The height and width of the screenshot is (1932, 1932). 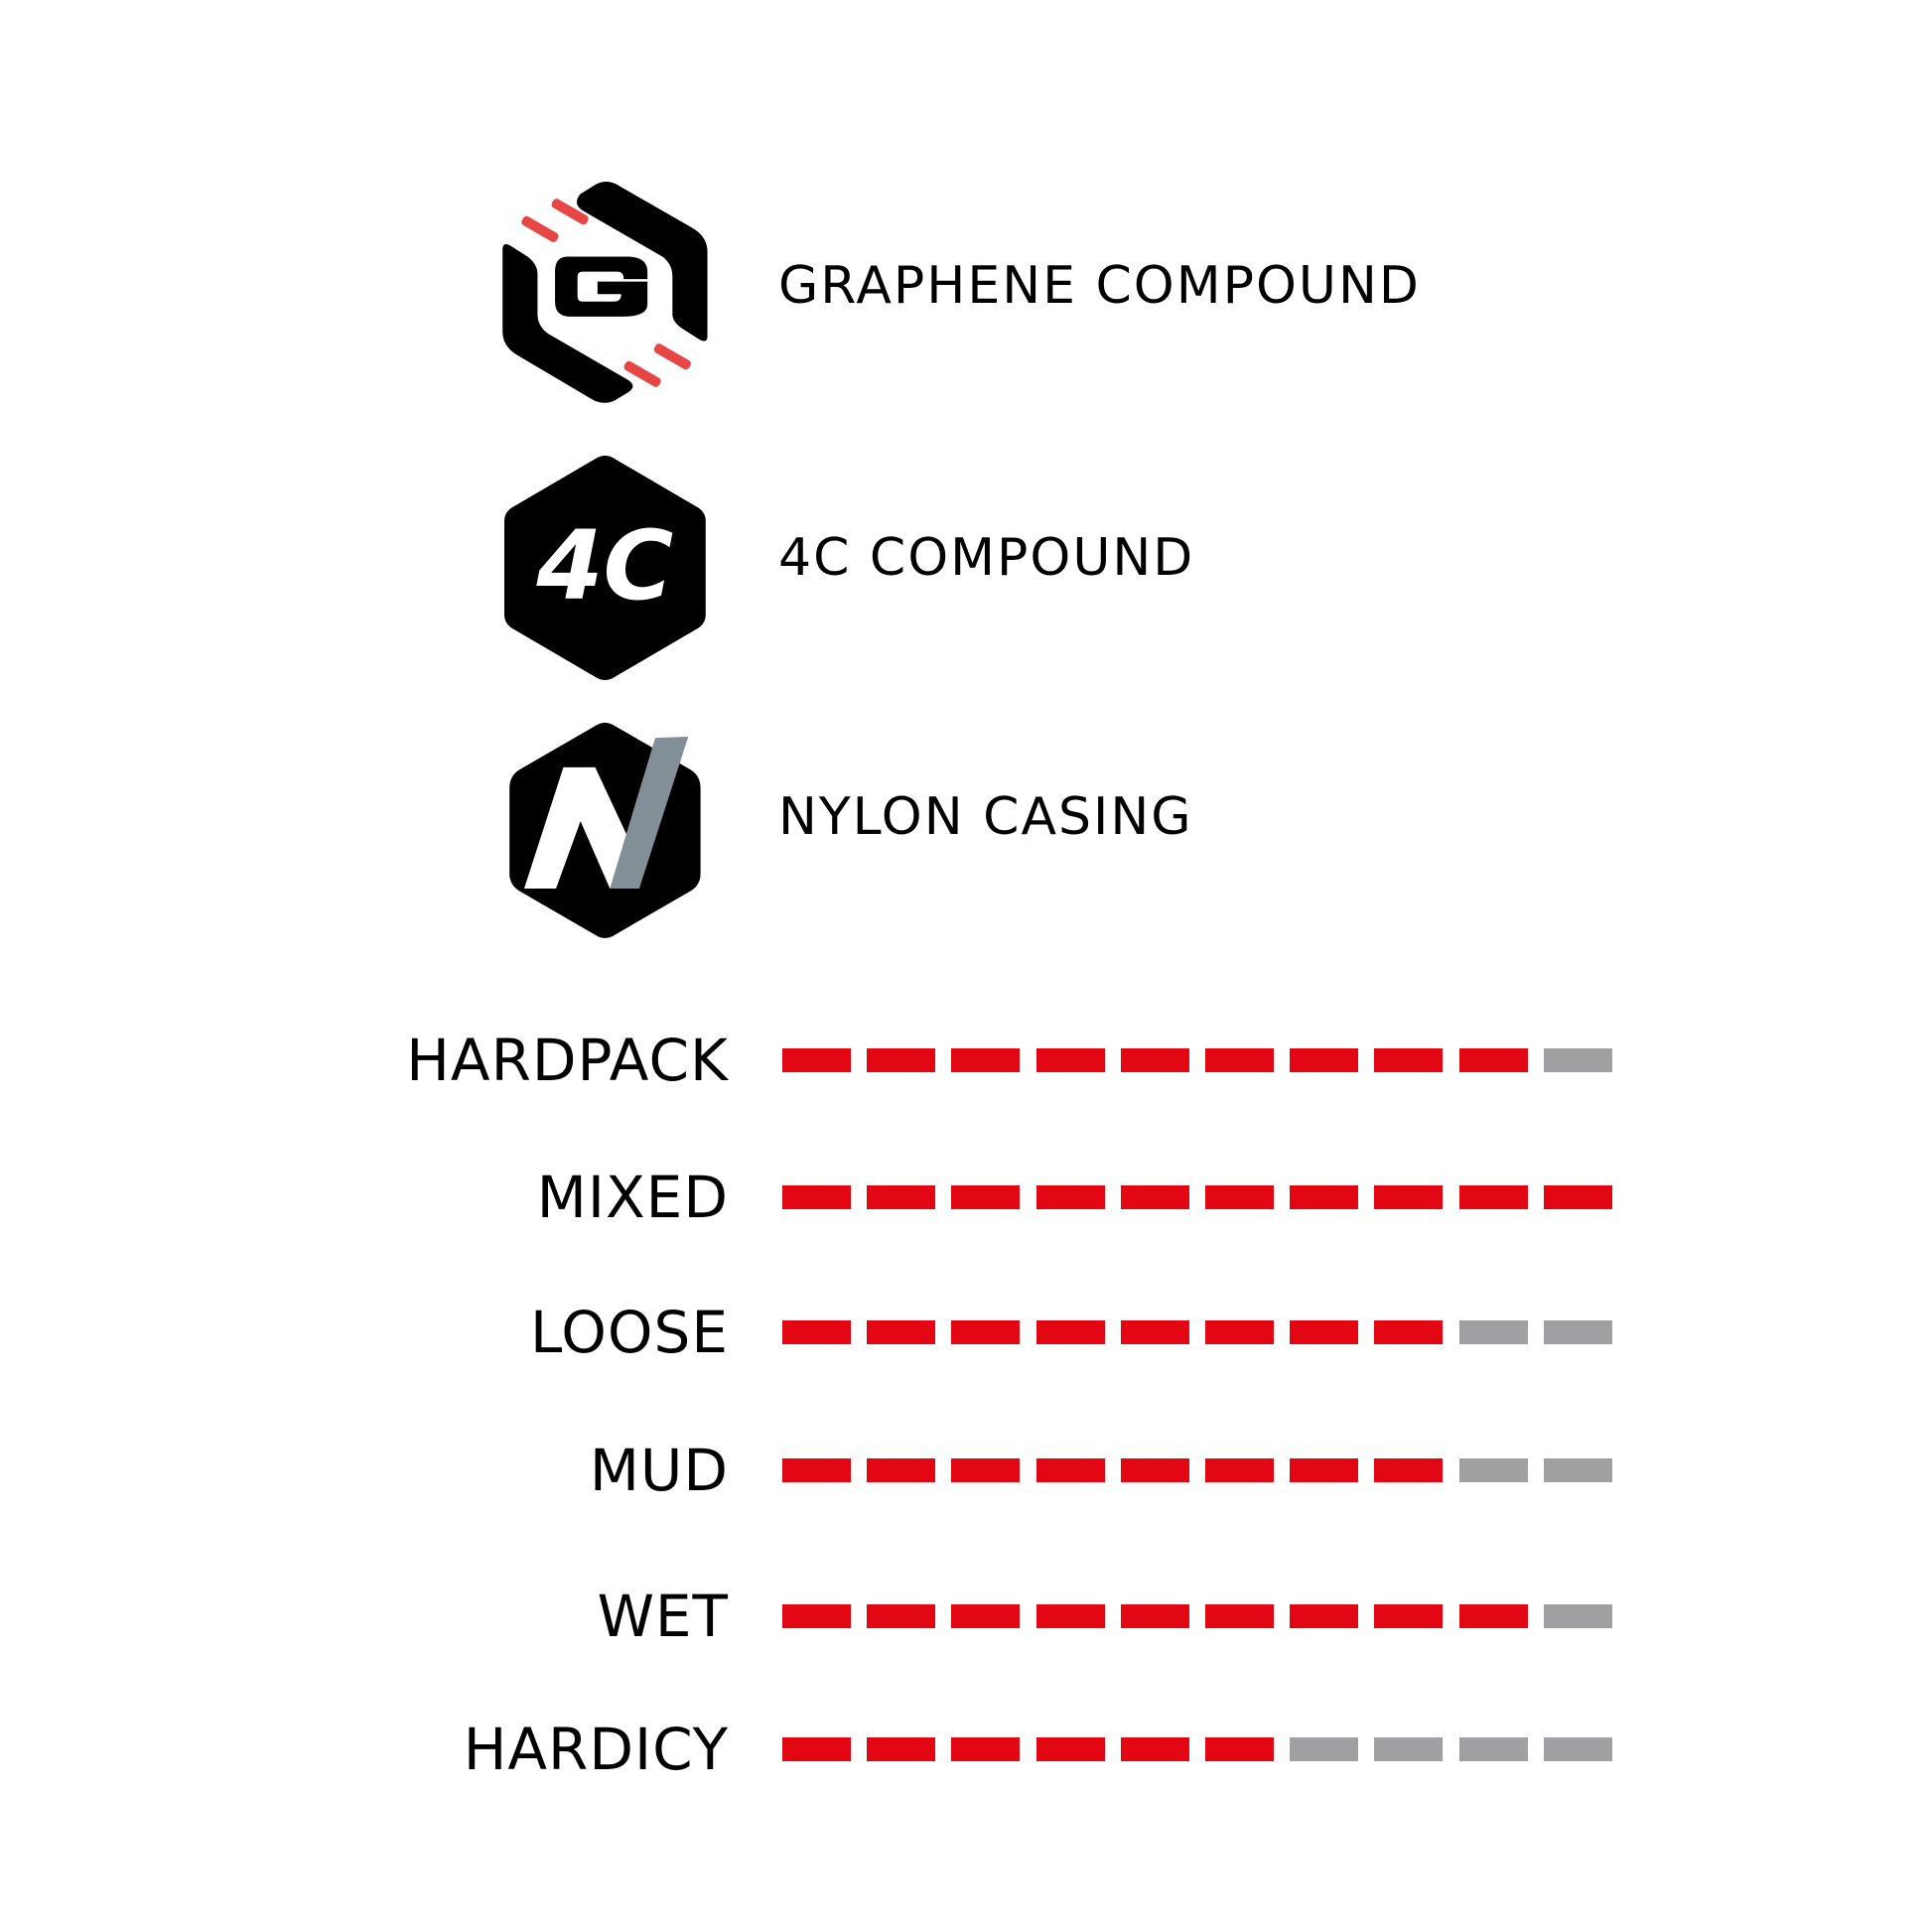 What do you see at coordinates (605, 292) in the screenshot?
I see `graphene-logo-icon` at bounding box center [605, 292].